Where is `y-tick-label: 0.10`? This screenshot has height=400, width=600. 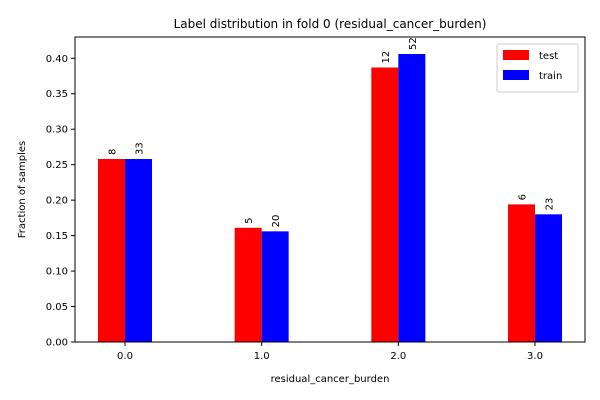 y-tick-label: 0.10 is located at coordinates (57, 272).